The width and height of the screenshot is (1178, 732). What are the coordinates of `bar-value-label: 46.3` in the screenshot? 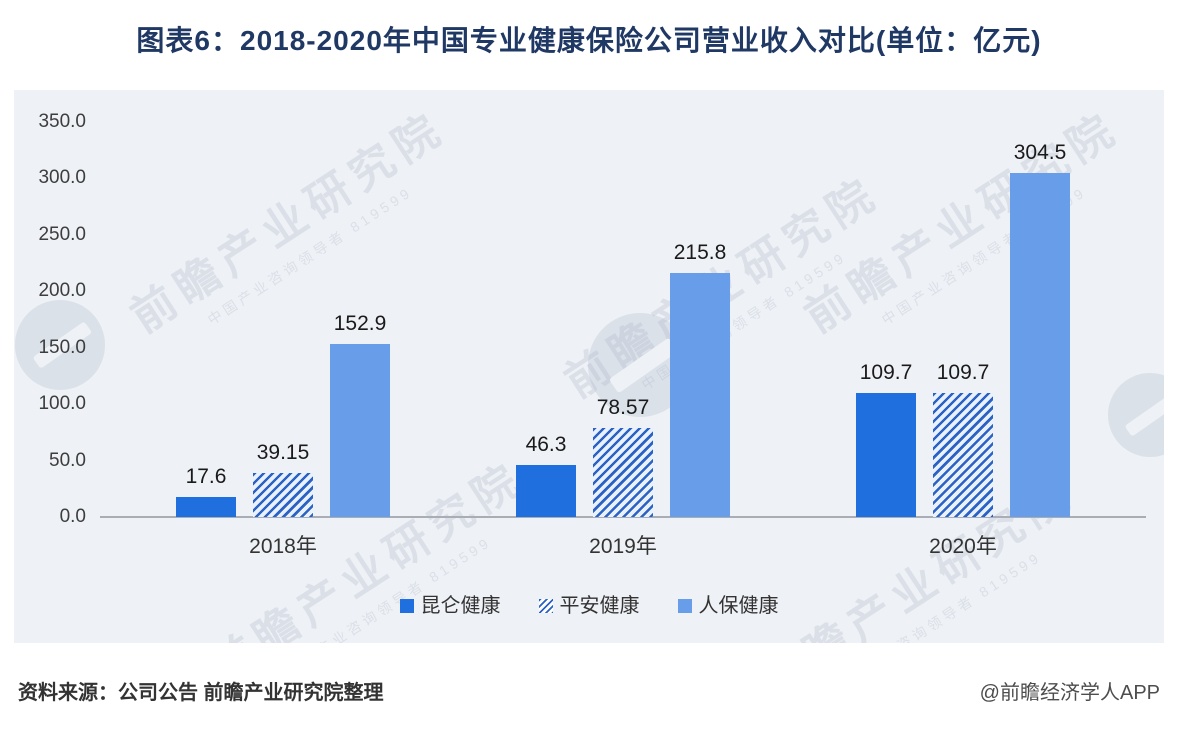 It's located at (546, 444).